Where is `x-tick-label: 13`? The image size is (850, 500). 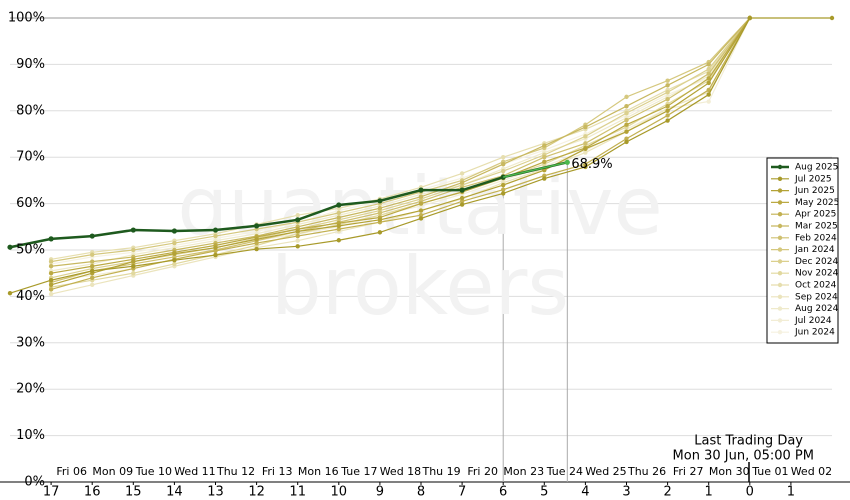 x-tick-label: 13 is located at coordinates (215, 492).